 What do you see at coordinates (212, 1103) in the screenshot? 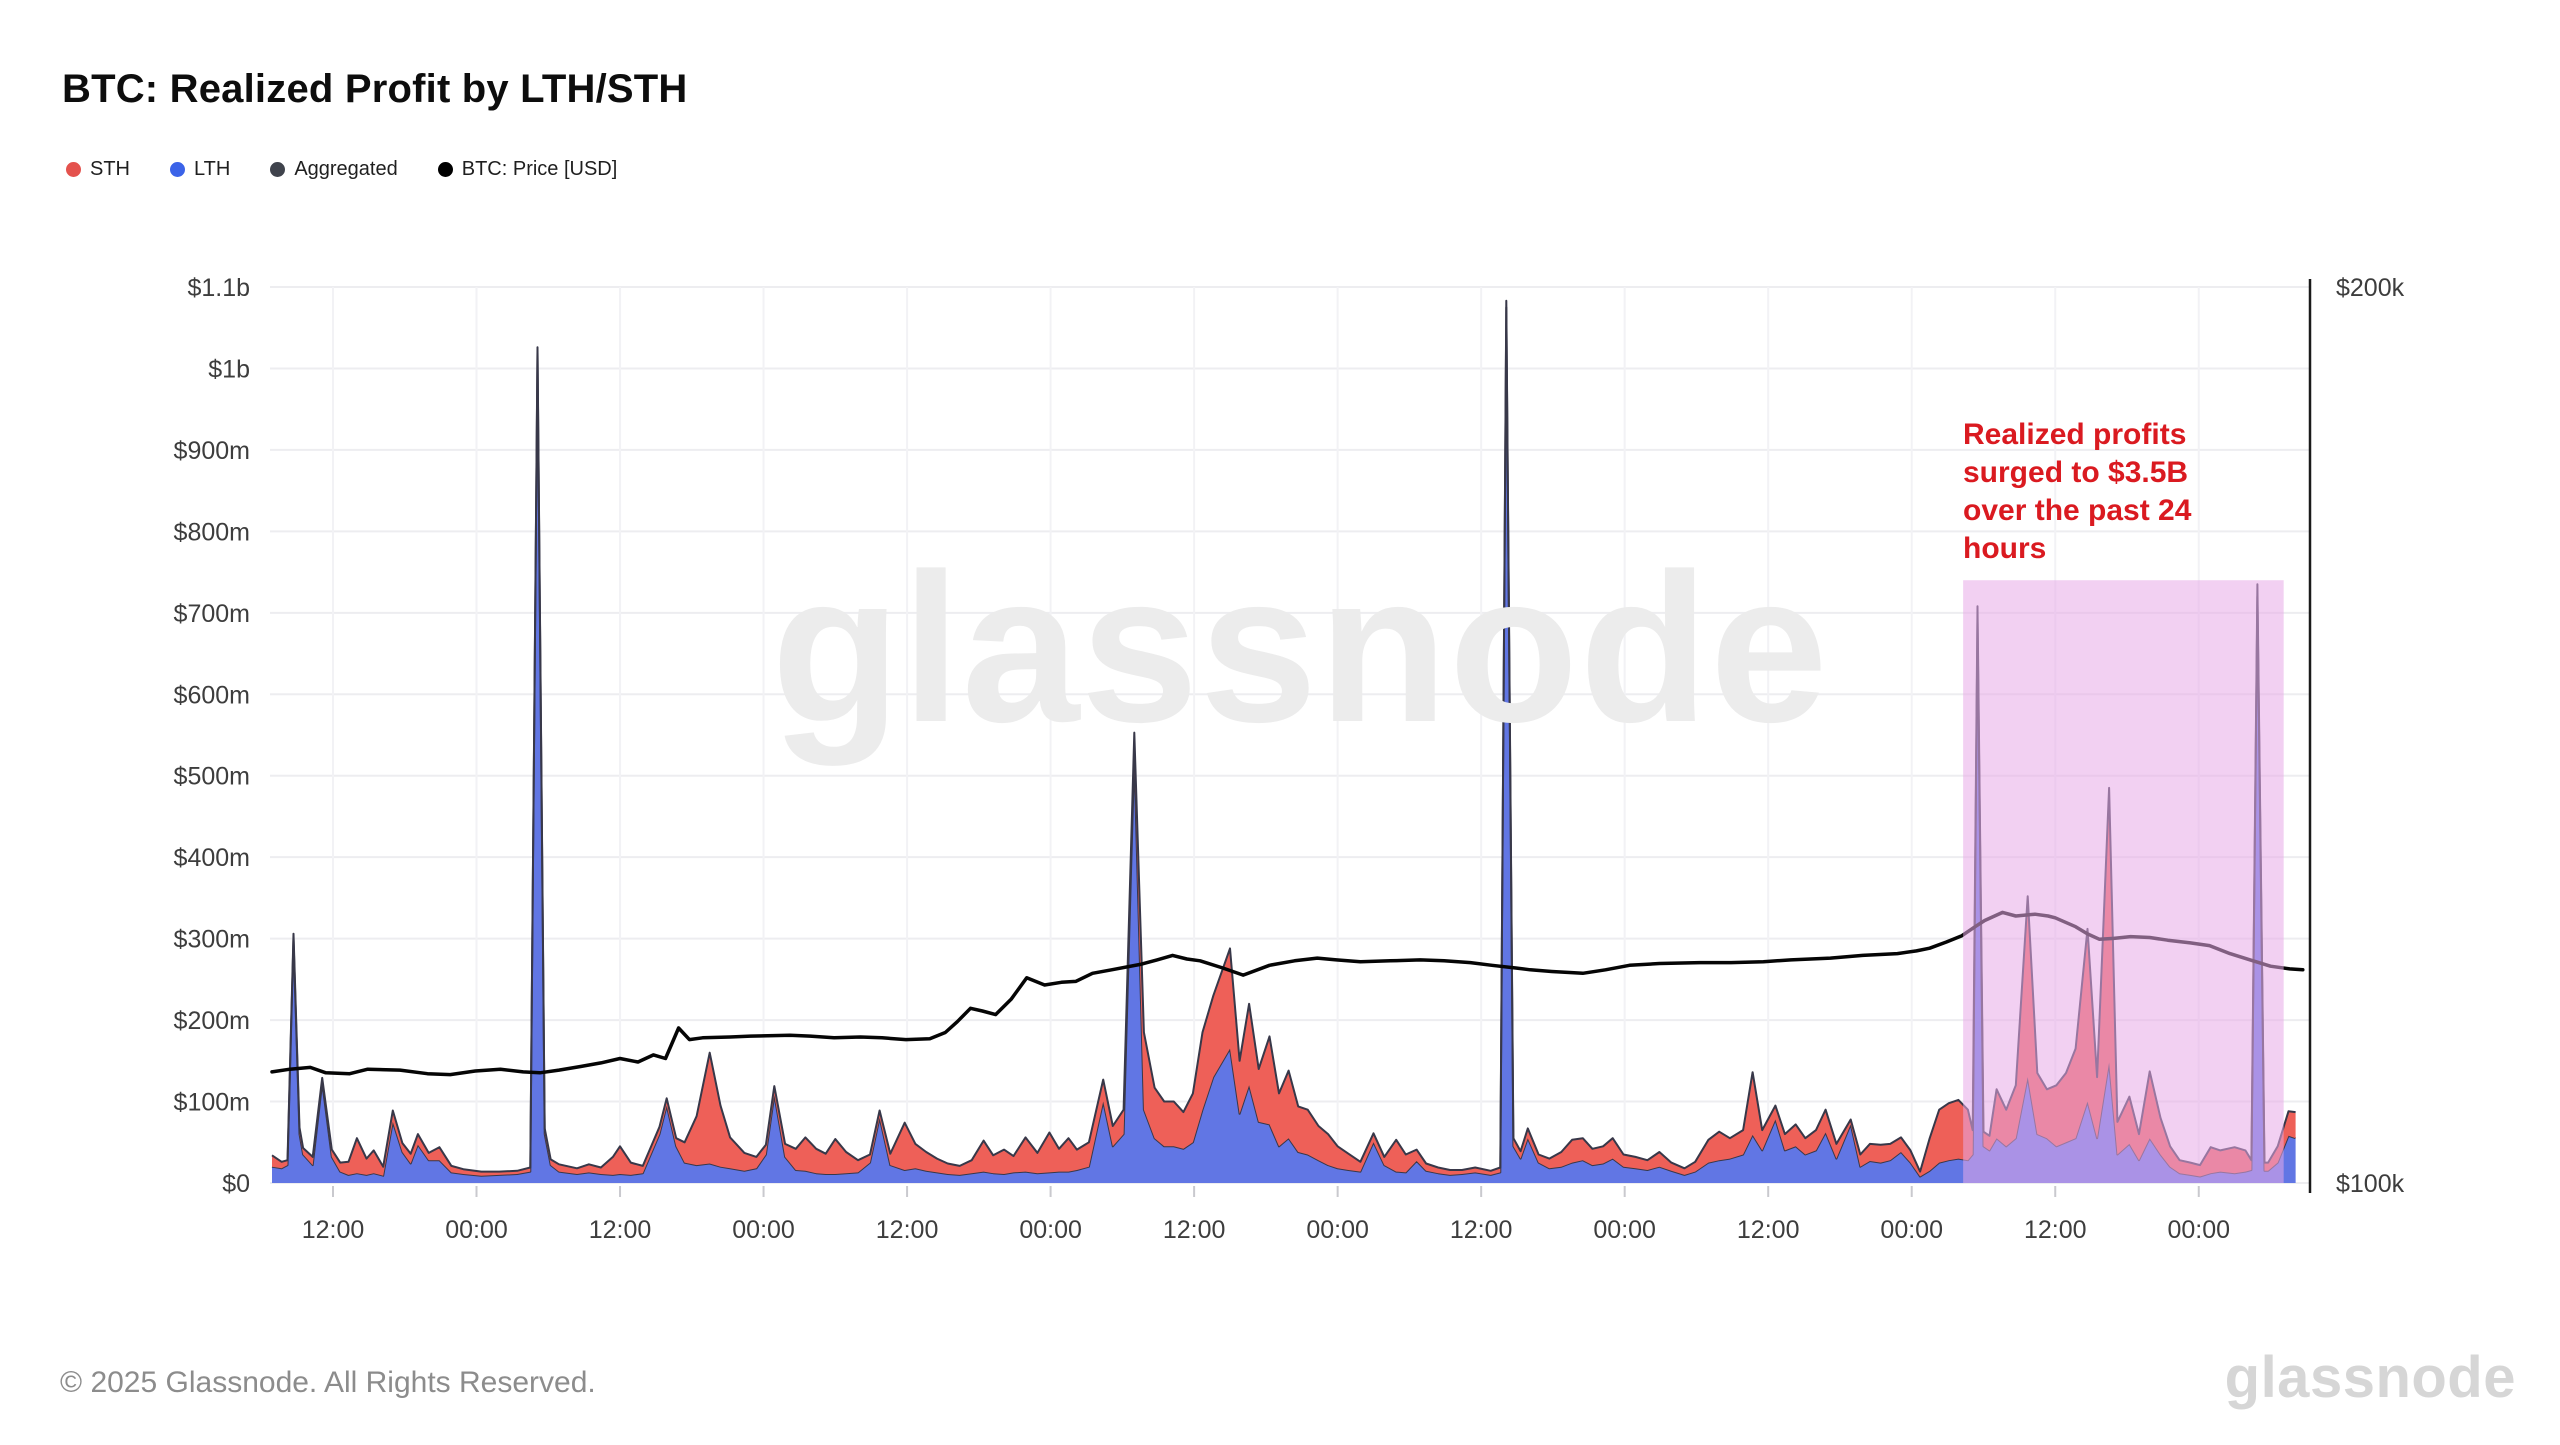
I see `svg-text: $100m` at bounding box center [212, 1103].